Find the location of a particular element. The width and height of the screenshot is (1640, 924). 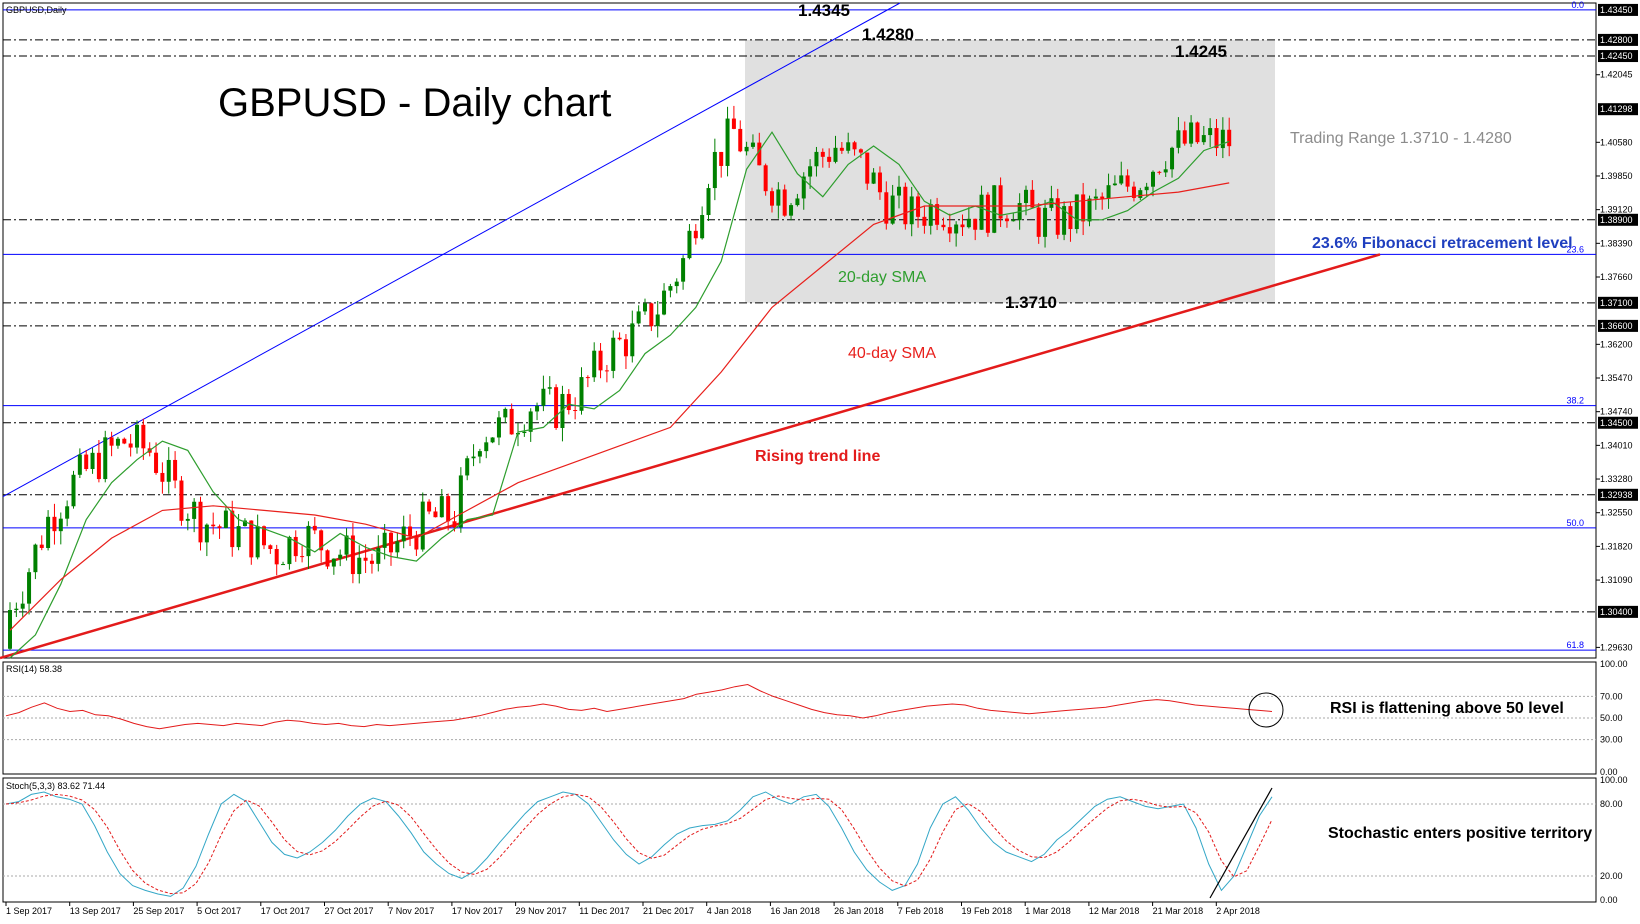

sma20-label: 20-day SMA is located at coordinates (882, 277).